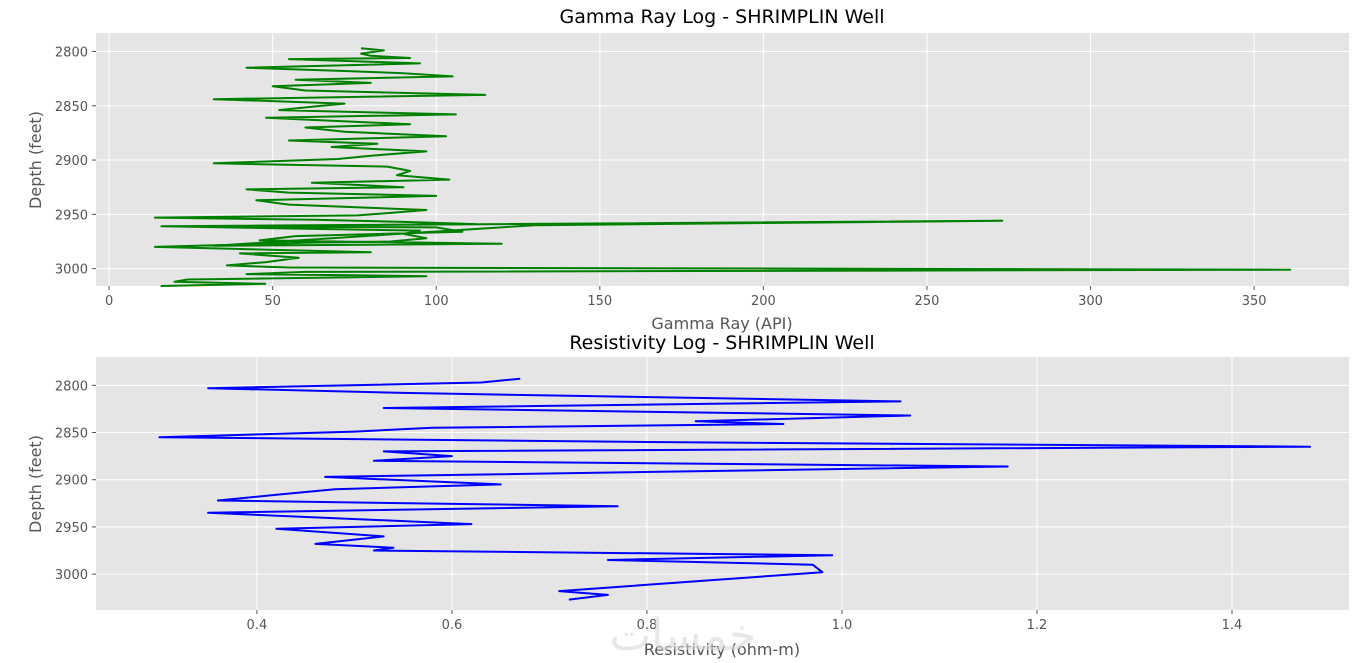 The width and height of the screenshot is (1366, 663). What do you see at coordinates (647, 625) in the screenshot?
I see `resistivity-x-tick-label: 0.8` at bounding box center [647, 625].